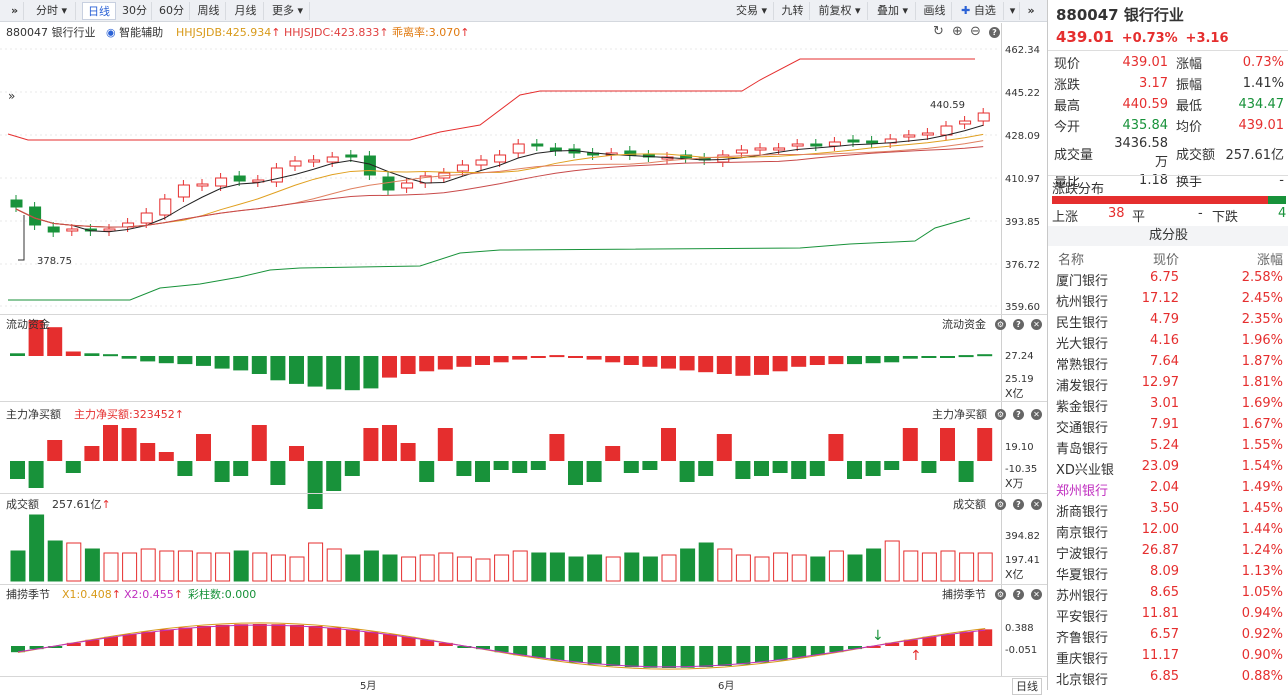  Describe the element at coordinates (1164, 508) in the screenshot. I see `component-price: 3.50` at that location.